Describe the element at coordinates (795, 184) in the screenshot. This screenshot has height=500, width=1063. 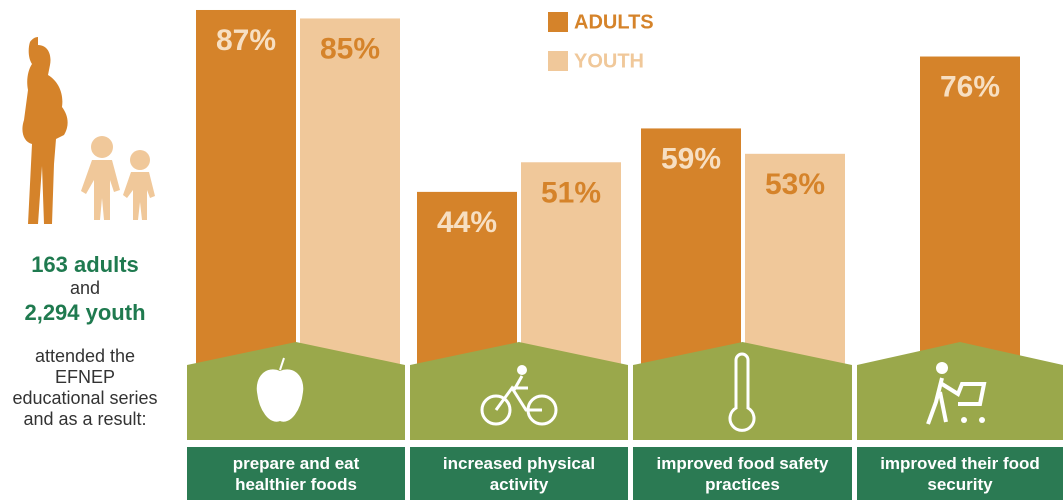
I see `value-label: 53%` at that location.